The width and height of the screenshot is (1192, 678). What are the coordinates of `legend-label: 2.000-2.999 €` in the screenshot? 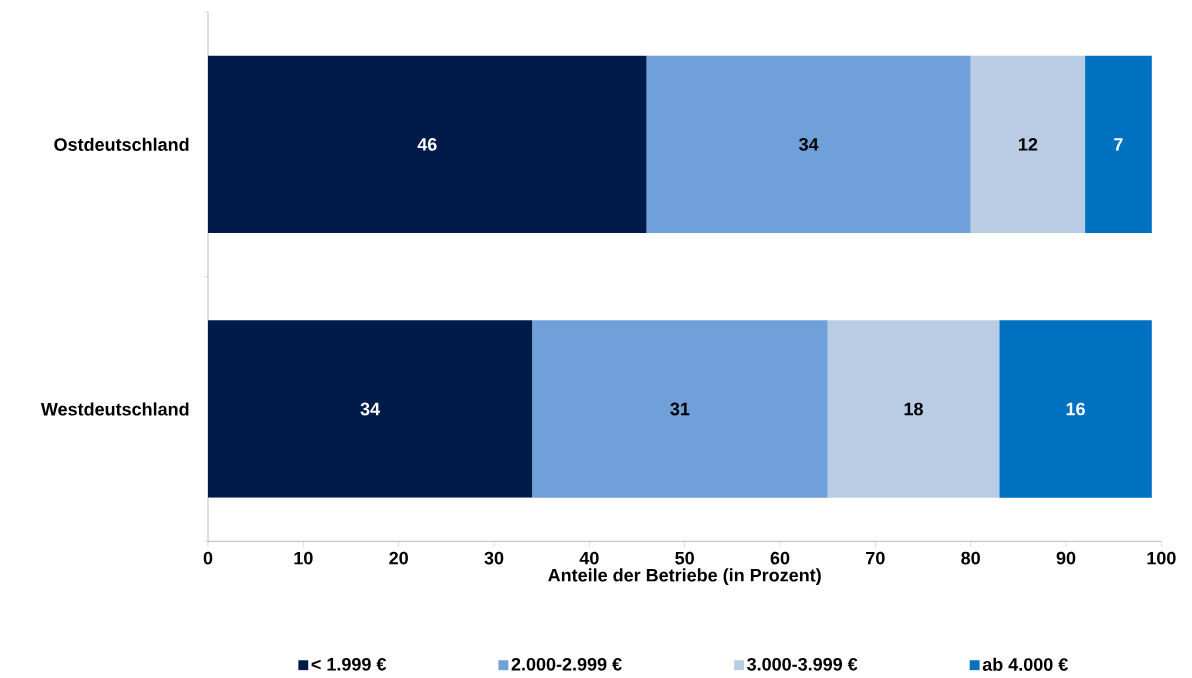 It's located at (566, 664).